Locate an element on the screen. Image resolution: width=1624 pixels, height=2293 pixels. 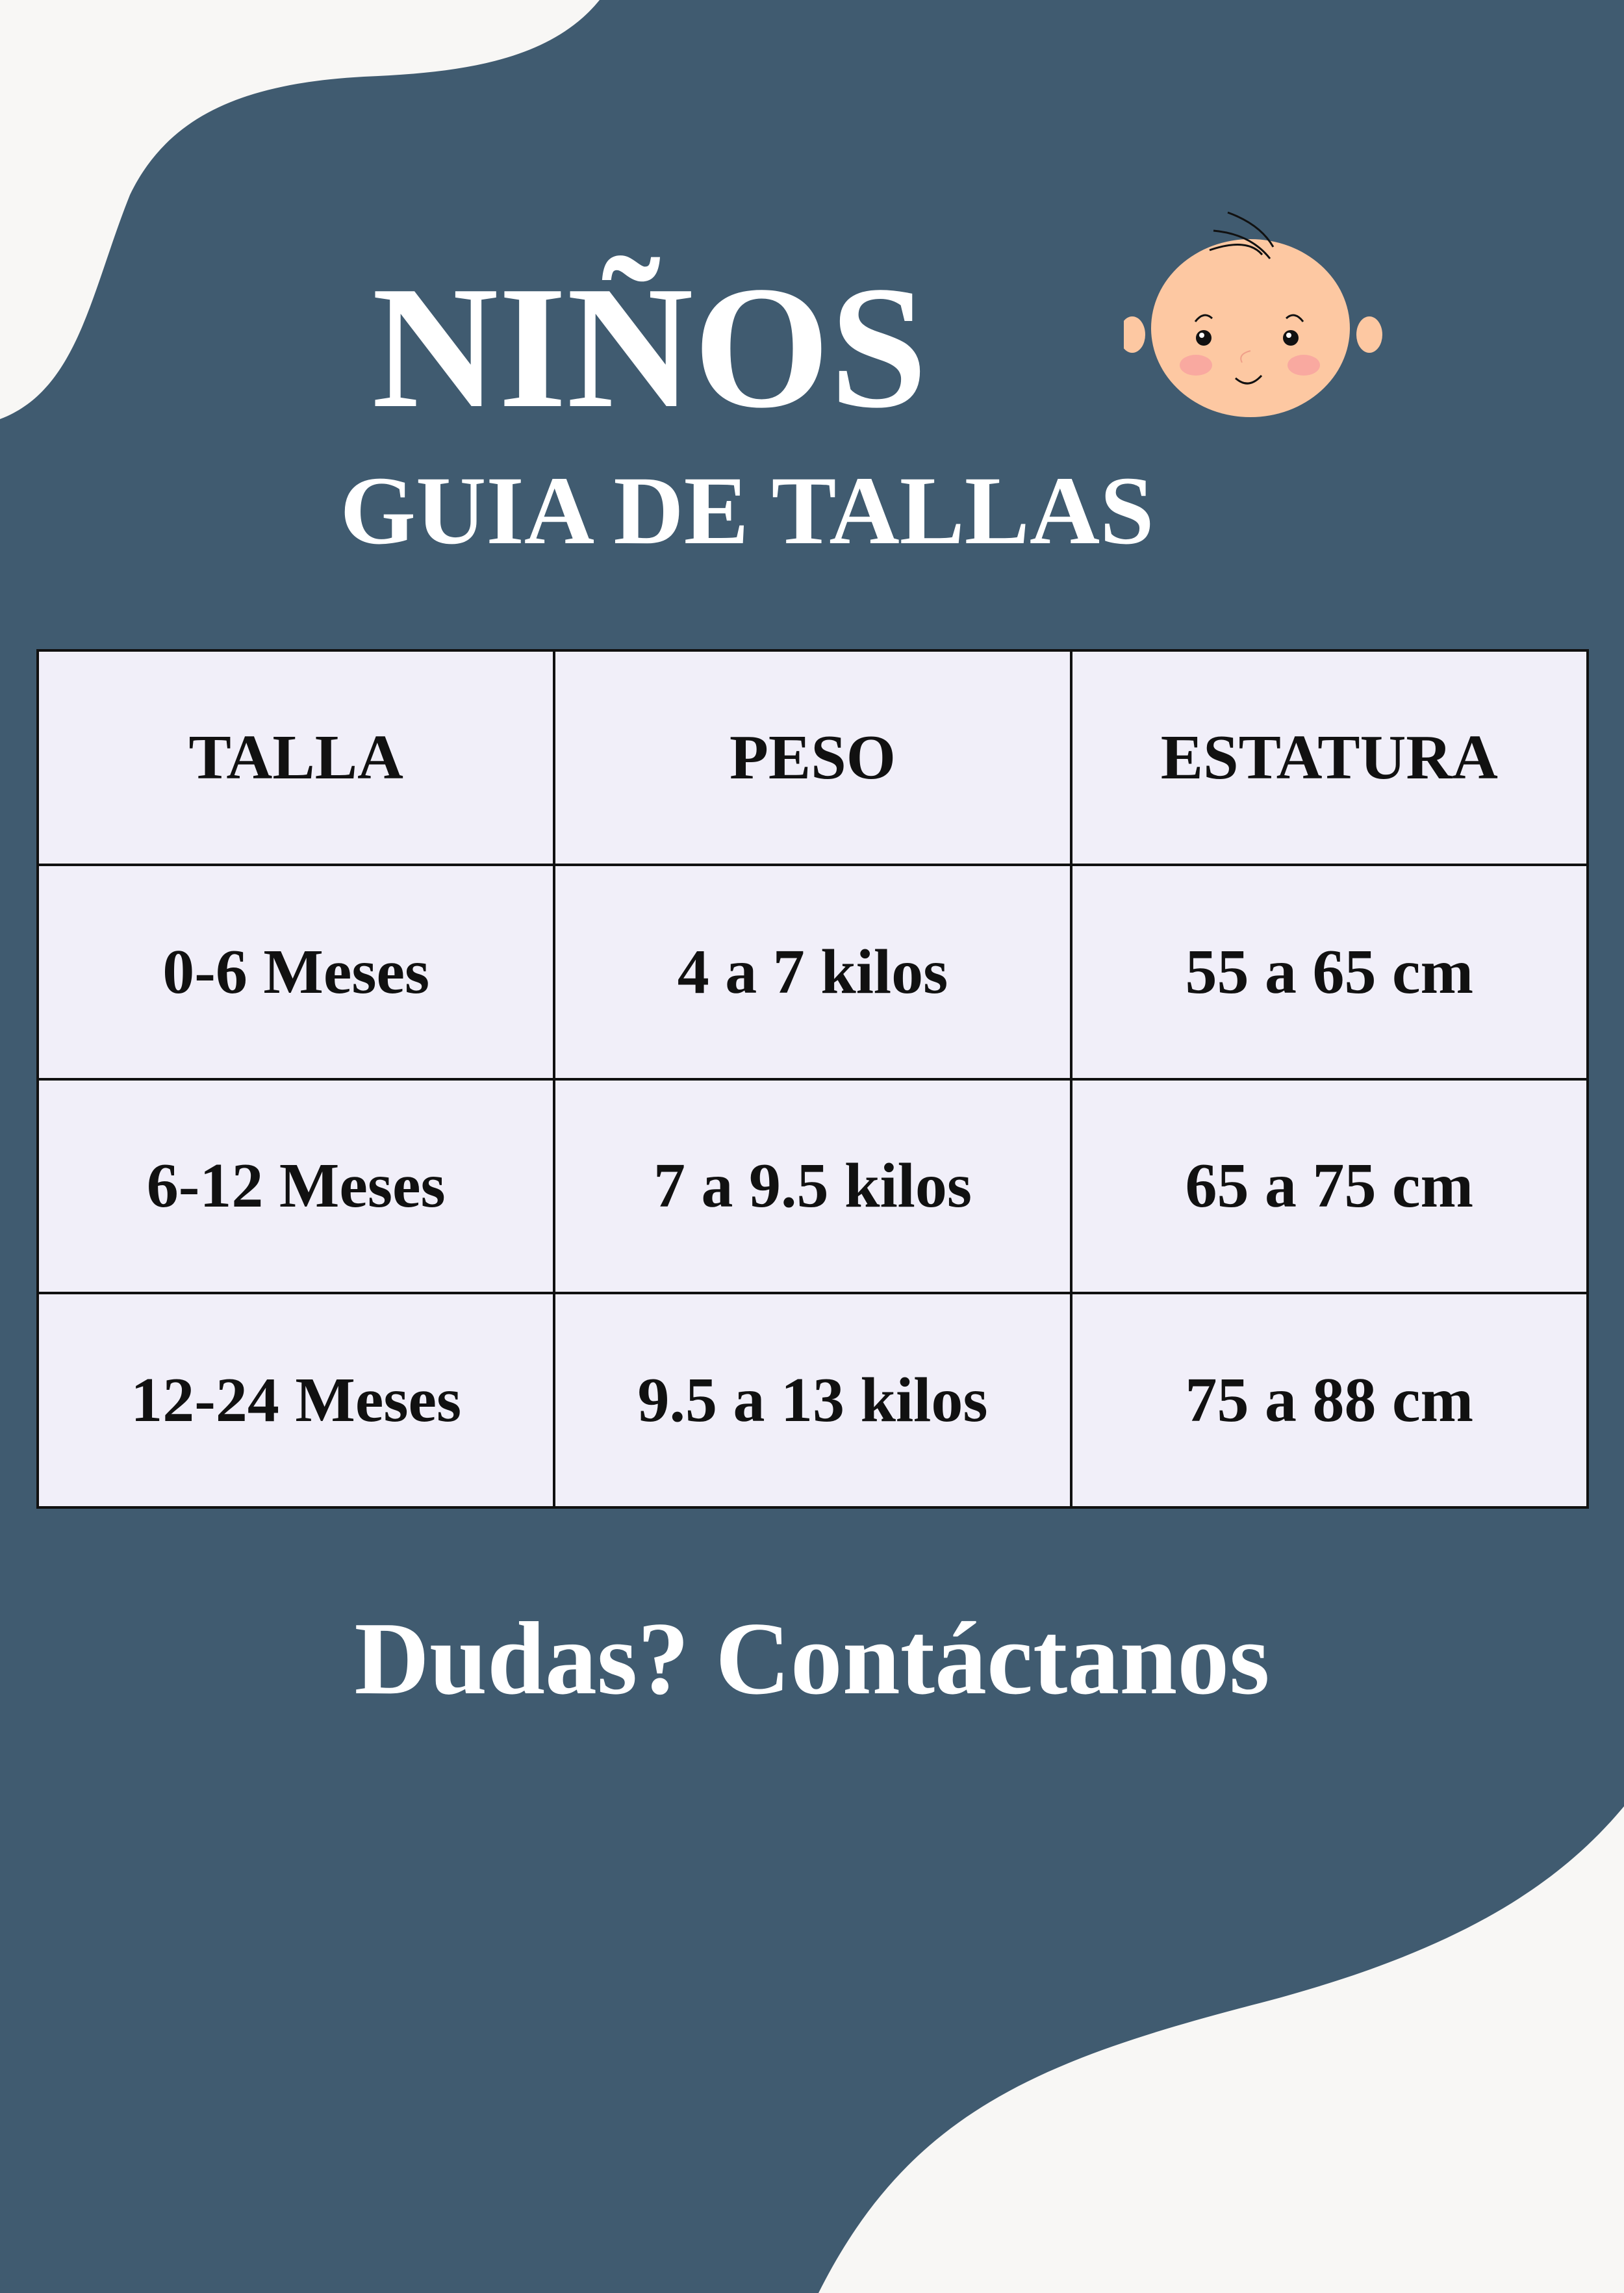
header-estatura: ESTATURA is located at coordinates (1329, 758).